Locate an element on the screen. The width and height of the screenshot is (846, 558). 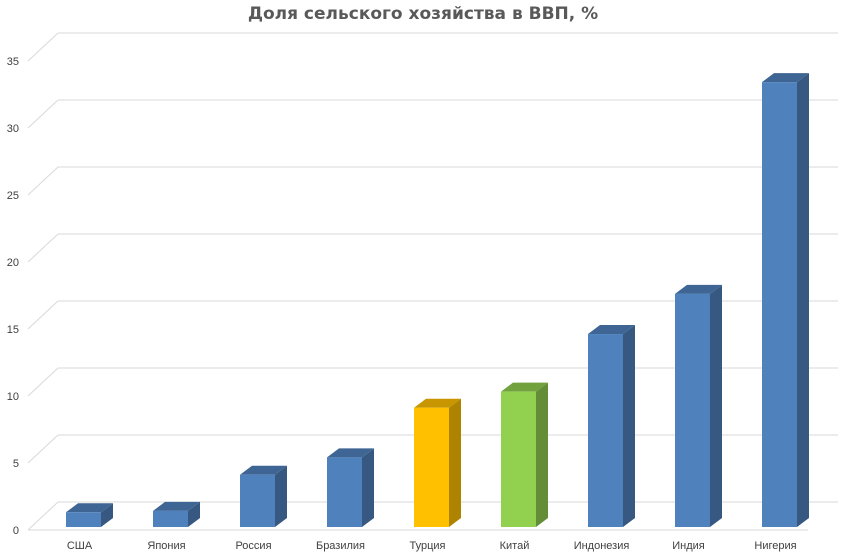
y-tick-label: 10 is located at coordinates (13, 397).